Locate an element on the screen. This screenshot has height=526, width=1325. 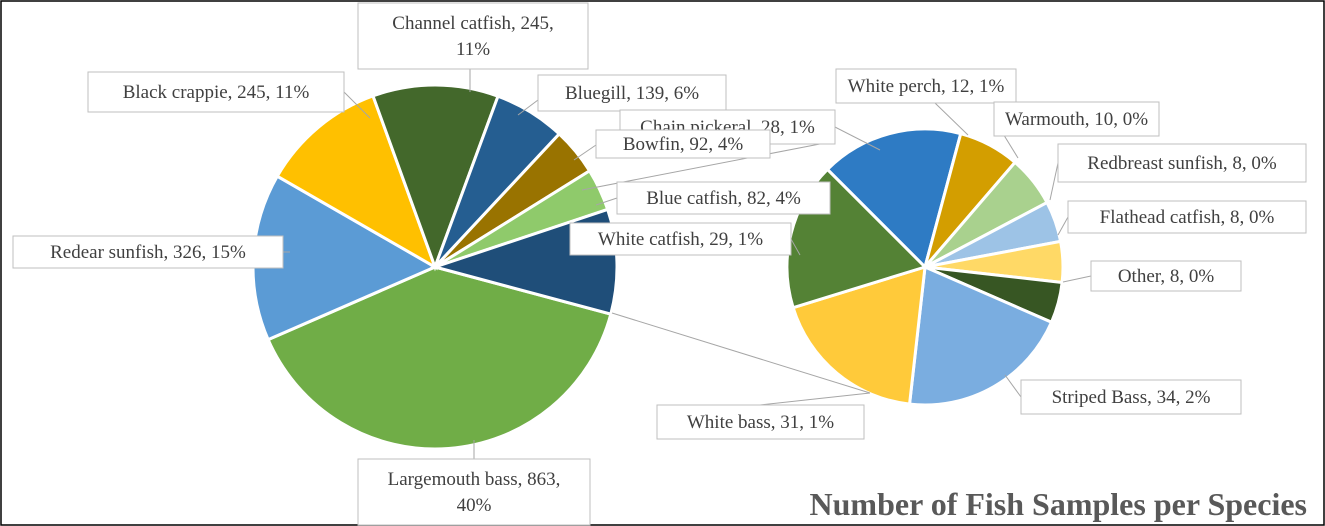
data-label-white-perch: White perch, 12, 1% is located at coordinates (926, 86).